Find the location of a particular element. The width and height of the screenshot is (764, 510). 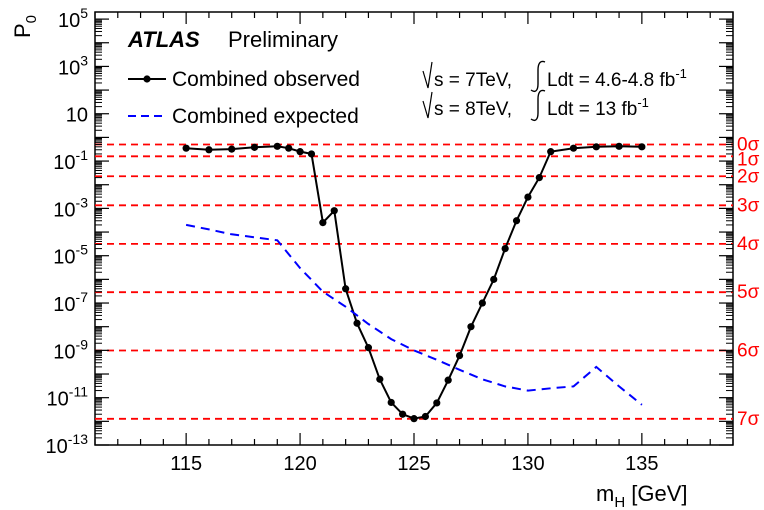

y-tick-label: 10⁻⁵ is located at coordinates (70, 255).